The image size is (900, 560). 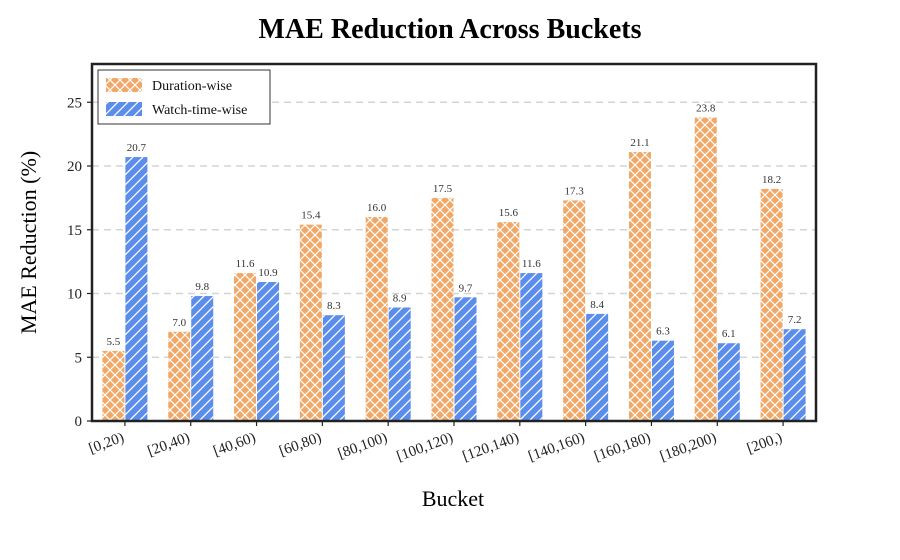 What do you see at coordinates (622, 447) in the screenshot?
I see `x-tick-label: [160,180)` at bounding box center [622, 447].